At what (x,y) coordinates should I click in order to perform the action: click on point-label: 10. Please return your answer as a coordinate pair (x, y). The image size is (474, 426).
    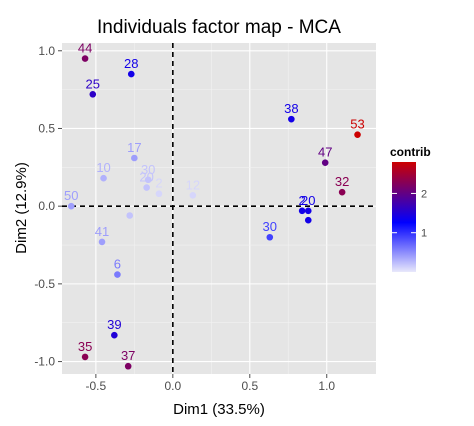
    Looking at the image, I should click on (103, 167).